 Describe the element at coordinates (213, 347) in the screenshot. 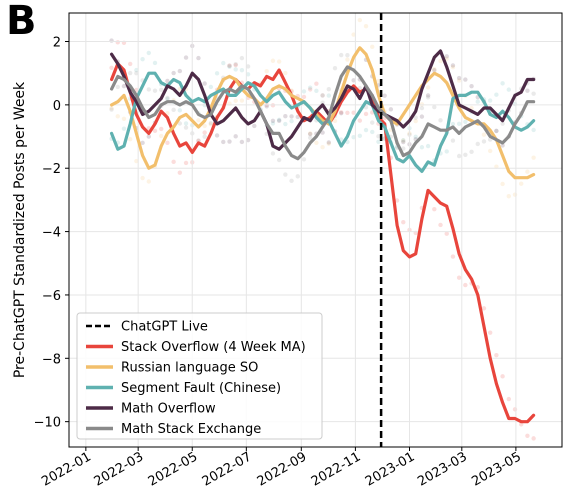

I see `legend-entry: Stack Overflow (4 Week MA)` at that location.